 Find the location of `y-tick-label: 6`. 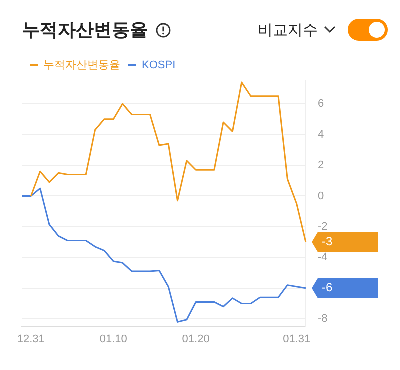

y-tick-label: 6 is located at coordinates (321, 104).